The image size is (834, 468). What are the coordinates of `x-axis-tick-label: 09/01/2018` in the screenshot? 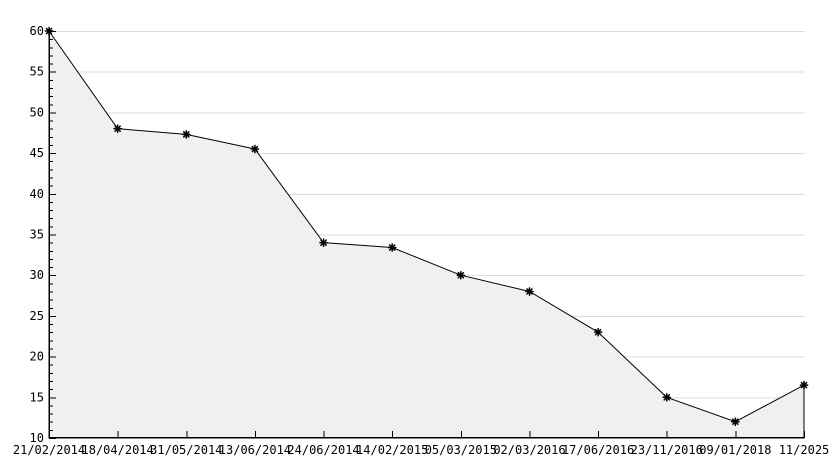 It's located at (735, 450).